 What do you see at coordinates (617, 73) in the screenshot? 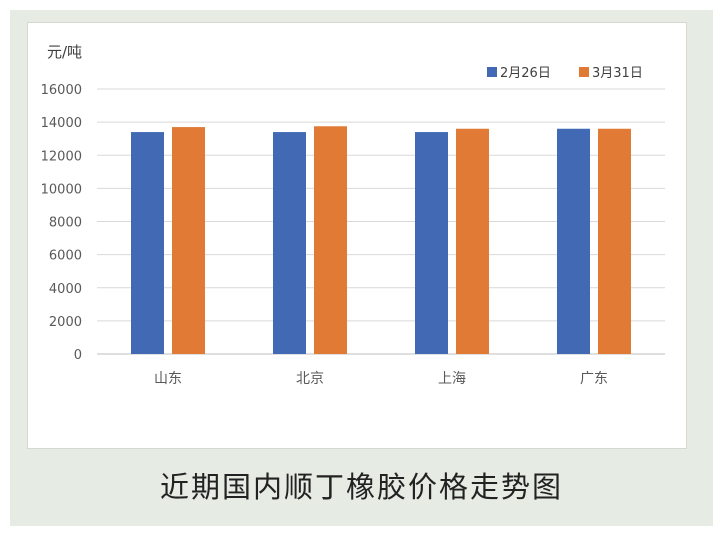
I see `legend-label: 3月31日` at bounding box center [617, 73].